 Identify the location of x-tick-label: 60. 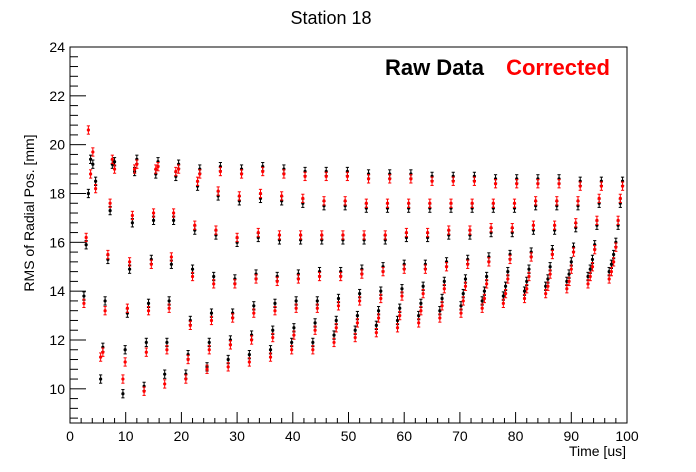
(404, 436).